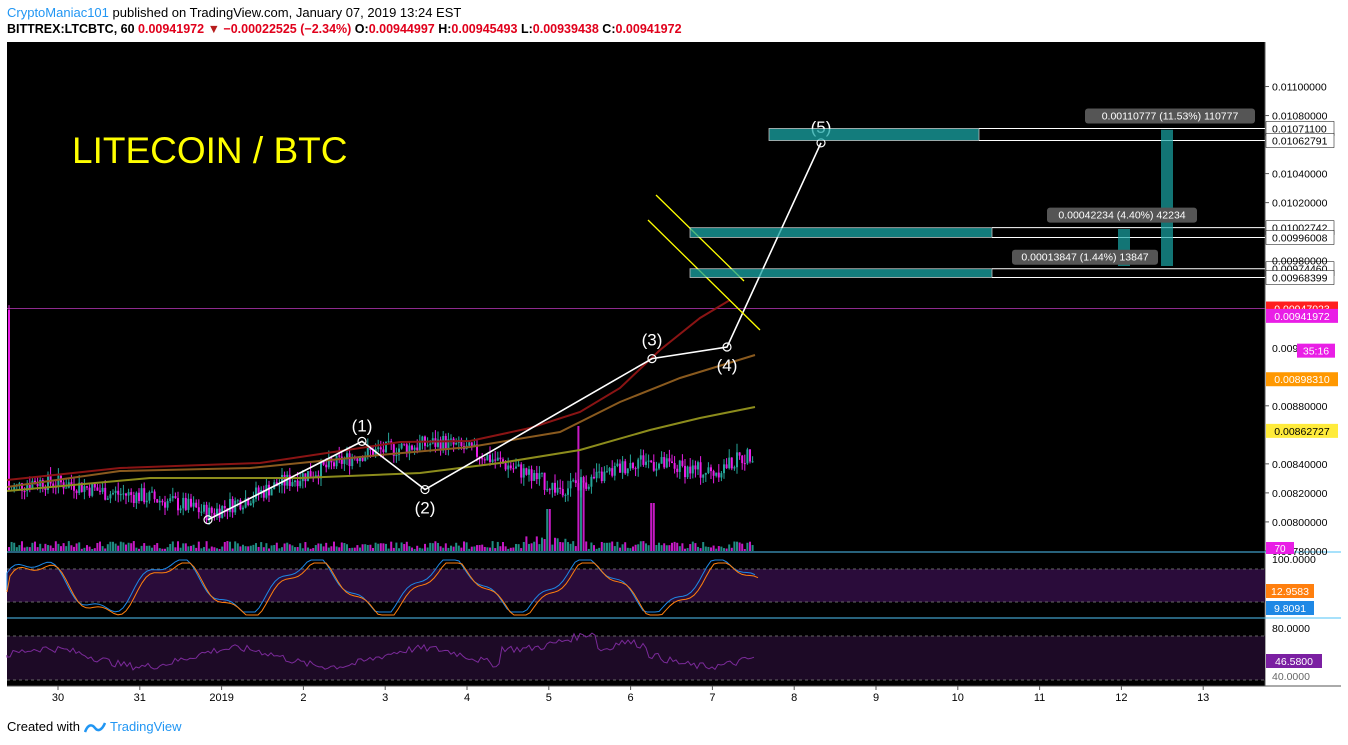 Image resolution: width=1348 pixels, height=745 pixels. I want to click on time-axis: 30 31 2019 2 3 4 5 6 7 8 9 10 11 12 13, so click(630, 695).